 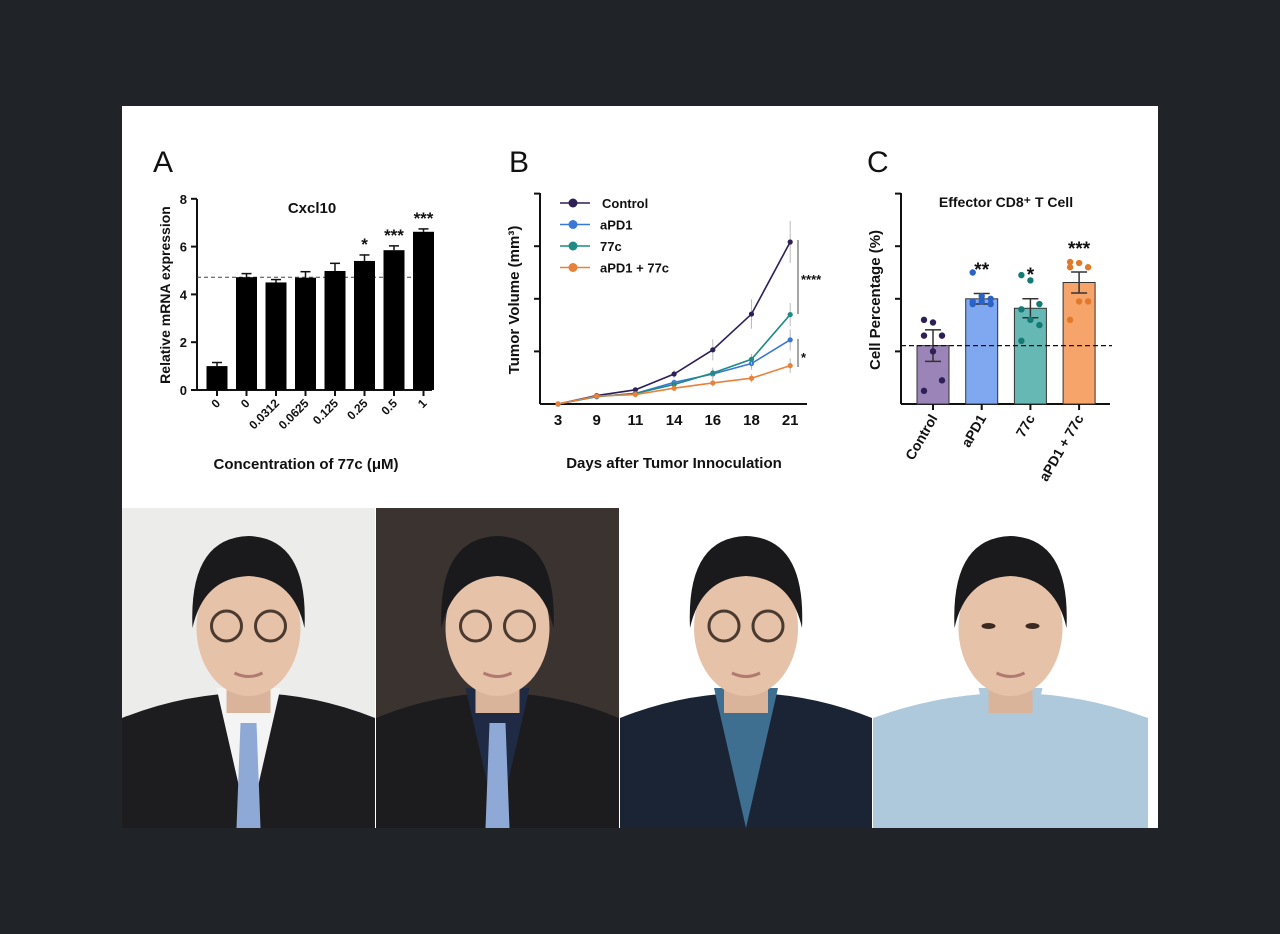 What do you see at coordinates (674, 420) in the screenshot?
I see `x-tick-label: 14` at bounding box center [674, 420].